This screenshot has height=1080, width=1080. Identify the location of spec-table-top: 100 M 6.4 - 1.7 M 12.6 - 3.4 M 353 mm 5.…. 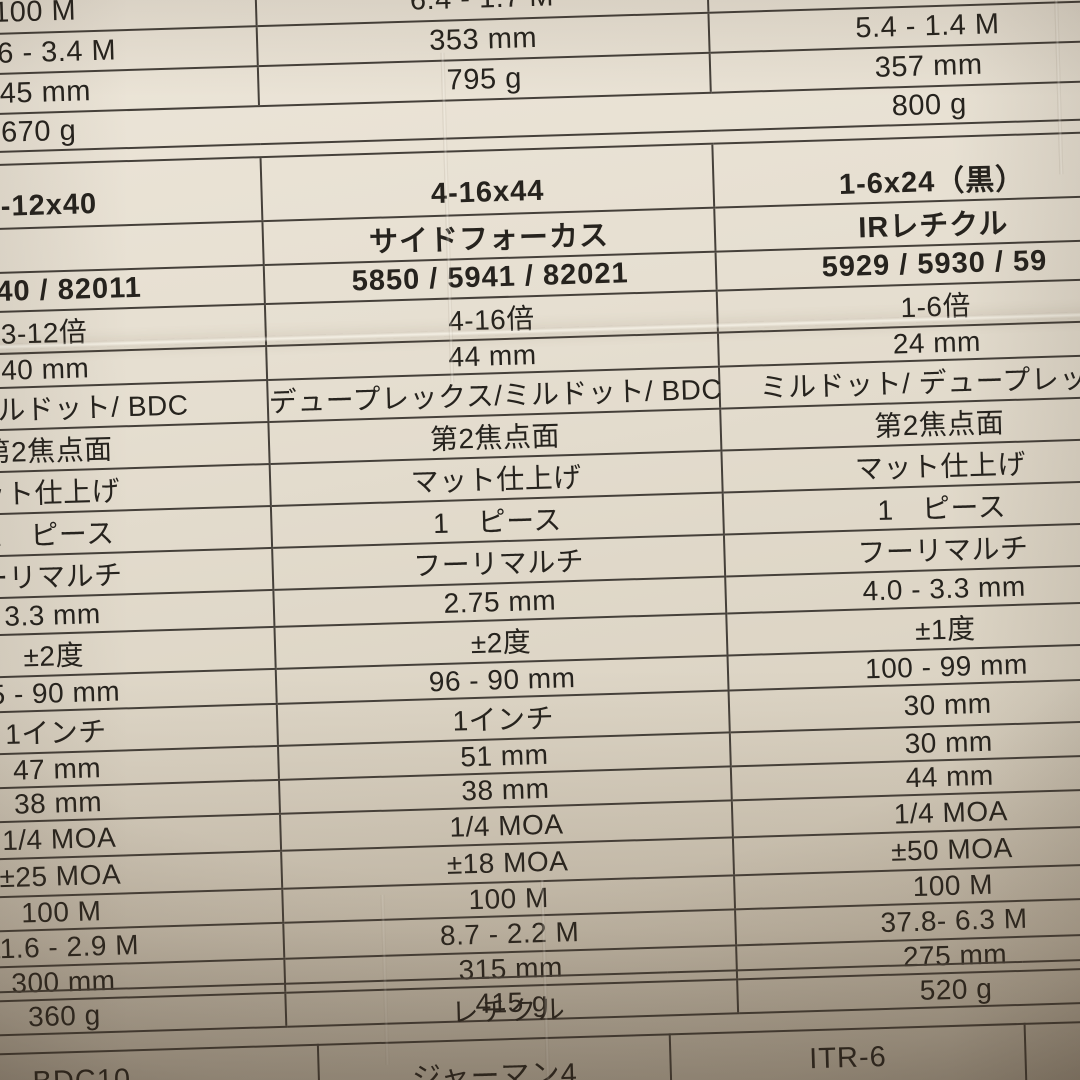
(540, 79).